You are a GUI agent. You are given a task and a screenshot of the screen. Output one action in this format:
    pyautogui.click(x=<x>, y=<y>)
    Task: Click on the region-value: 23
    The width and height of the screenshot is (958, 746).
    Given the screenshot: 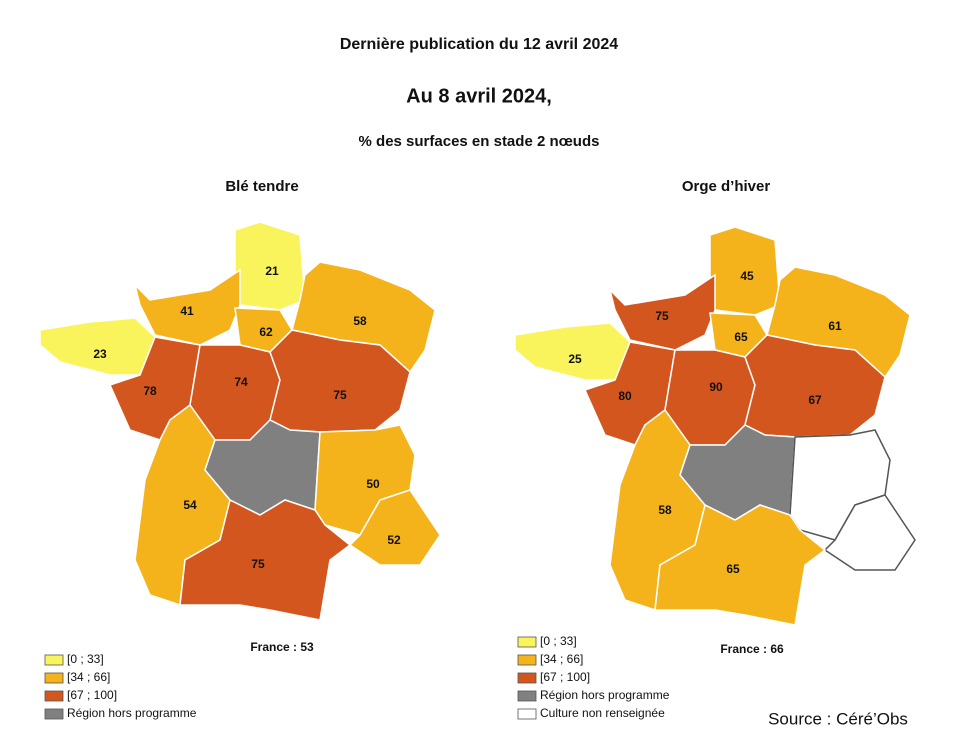 What is the action you would take?
    pyautogui.click(x=100, y=354)
    